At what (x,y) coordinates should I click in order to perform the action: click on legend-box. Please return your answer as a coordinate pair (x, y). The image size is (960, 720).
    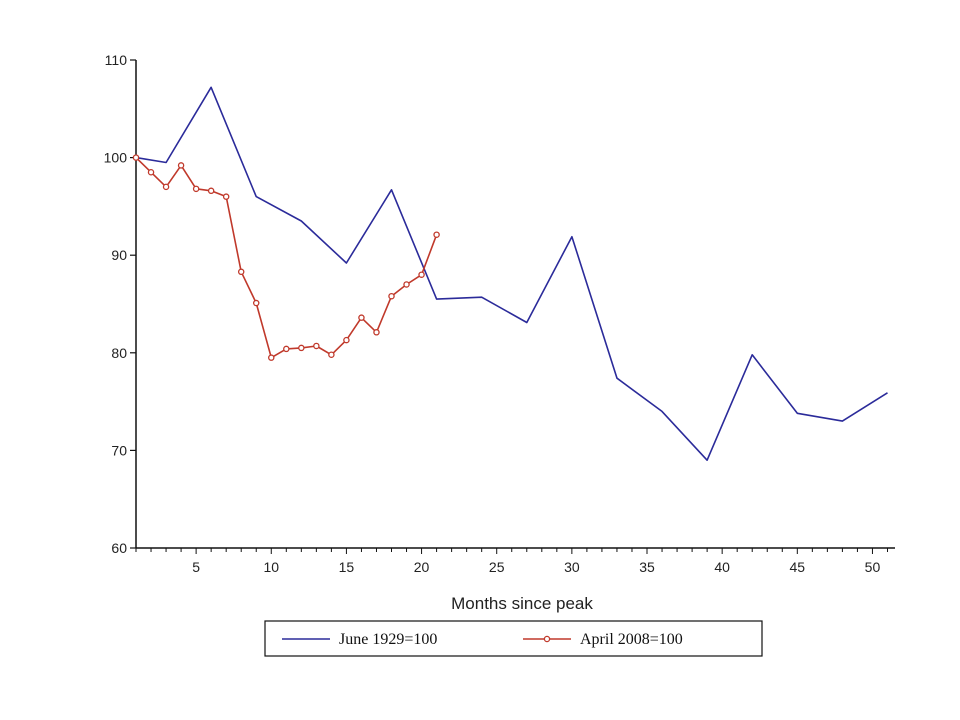
    Looking at the image, I should click on (513, 638).